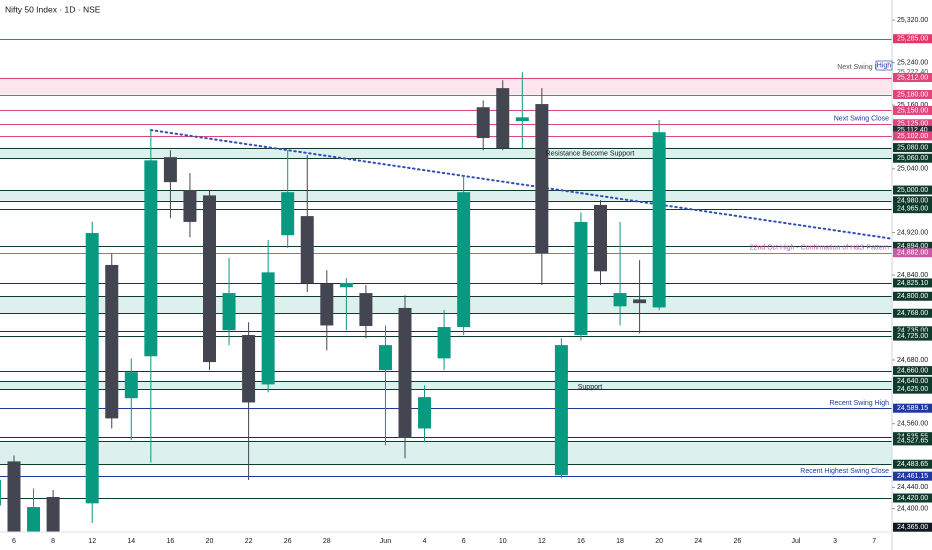 The width and height of the screenshot is (932, 550). I want to click on level-label: 25,285.00, so click(912, 39).